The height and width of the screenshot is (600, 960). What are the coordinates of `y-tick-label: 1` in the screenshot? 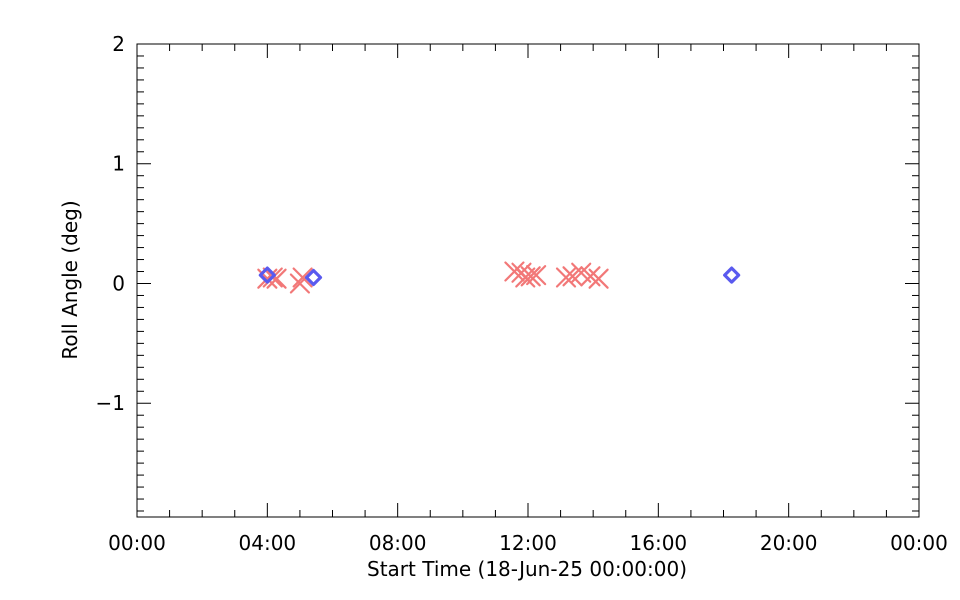 It's located at (118, 164).